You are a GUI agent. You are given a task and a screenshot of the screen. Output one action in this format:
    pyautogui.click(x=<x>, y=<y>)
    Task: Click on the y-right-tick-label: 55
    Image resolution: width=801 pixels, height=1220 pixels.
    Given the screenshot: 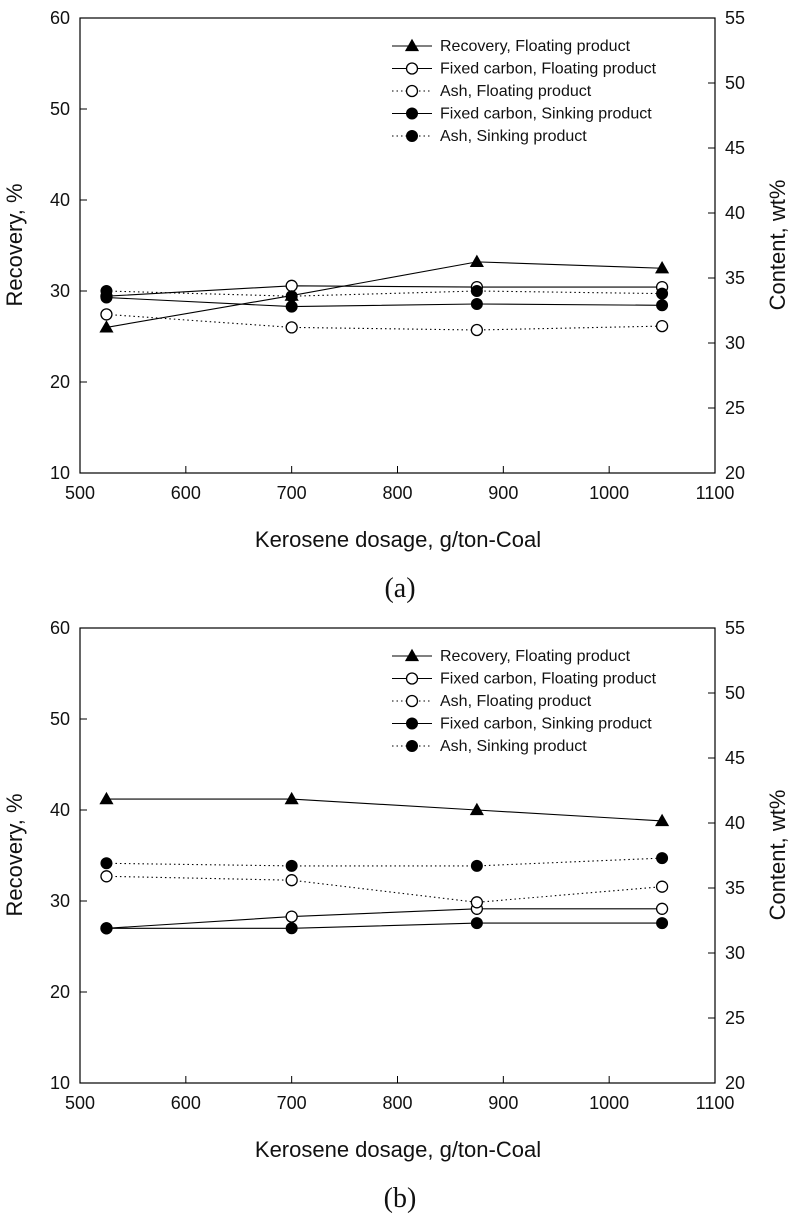 What is the action you would take?
    pyautogui.click(x=735, y=18)
    